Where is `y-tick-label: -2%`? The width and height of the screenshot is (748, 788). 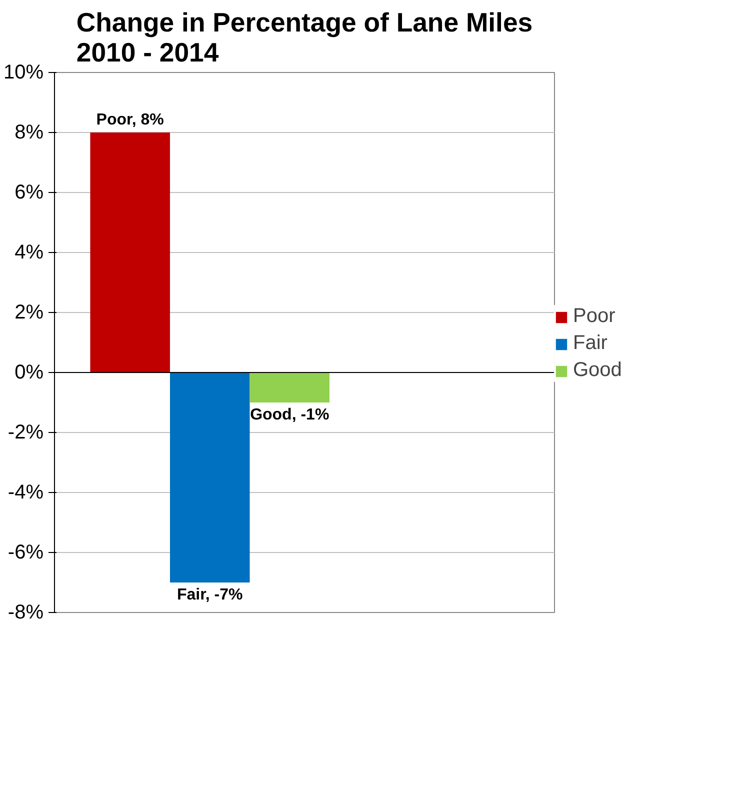 y-tick-label: -2% is located at coordinates (26, 433).